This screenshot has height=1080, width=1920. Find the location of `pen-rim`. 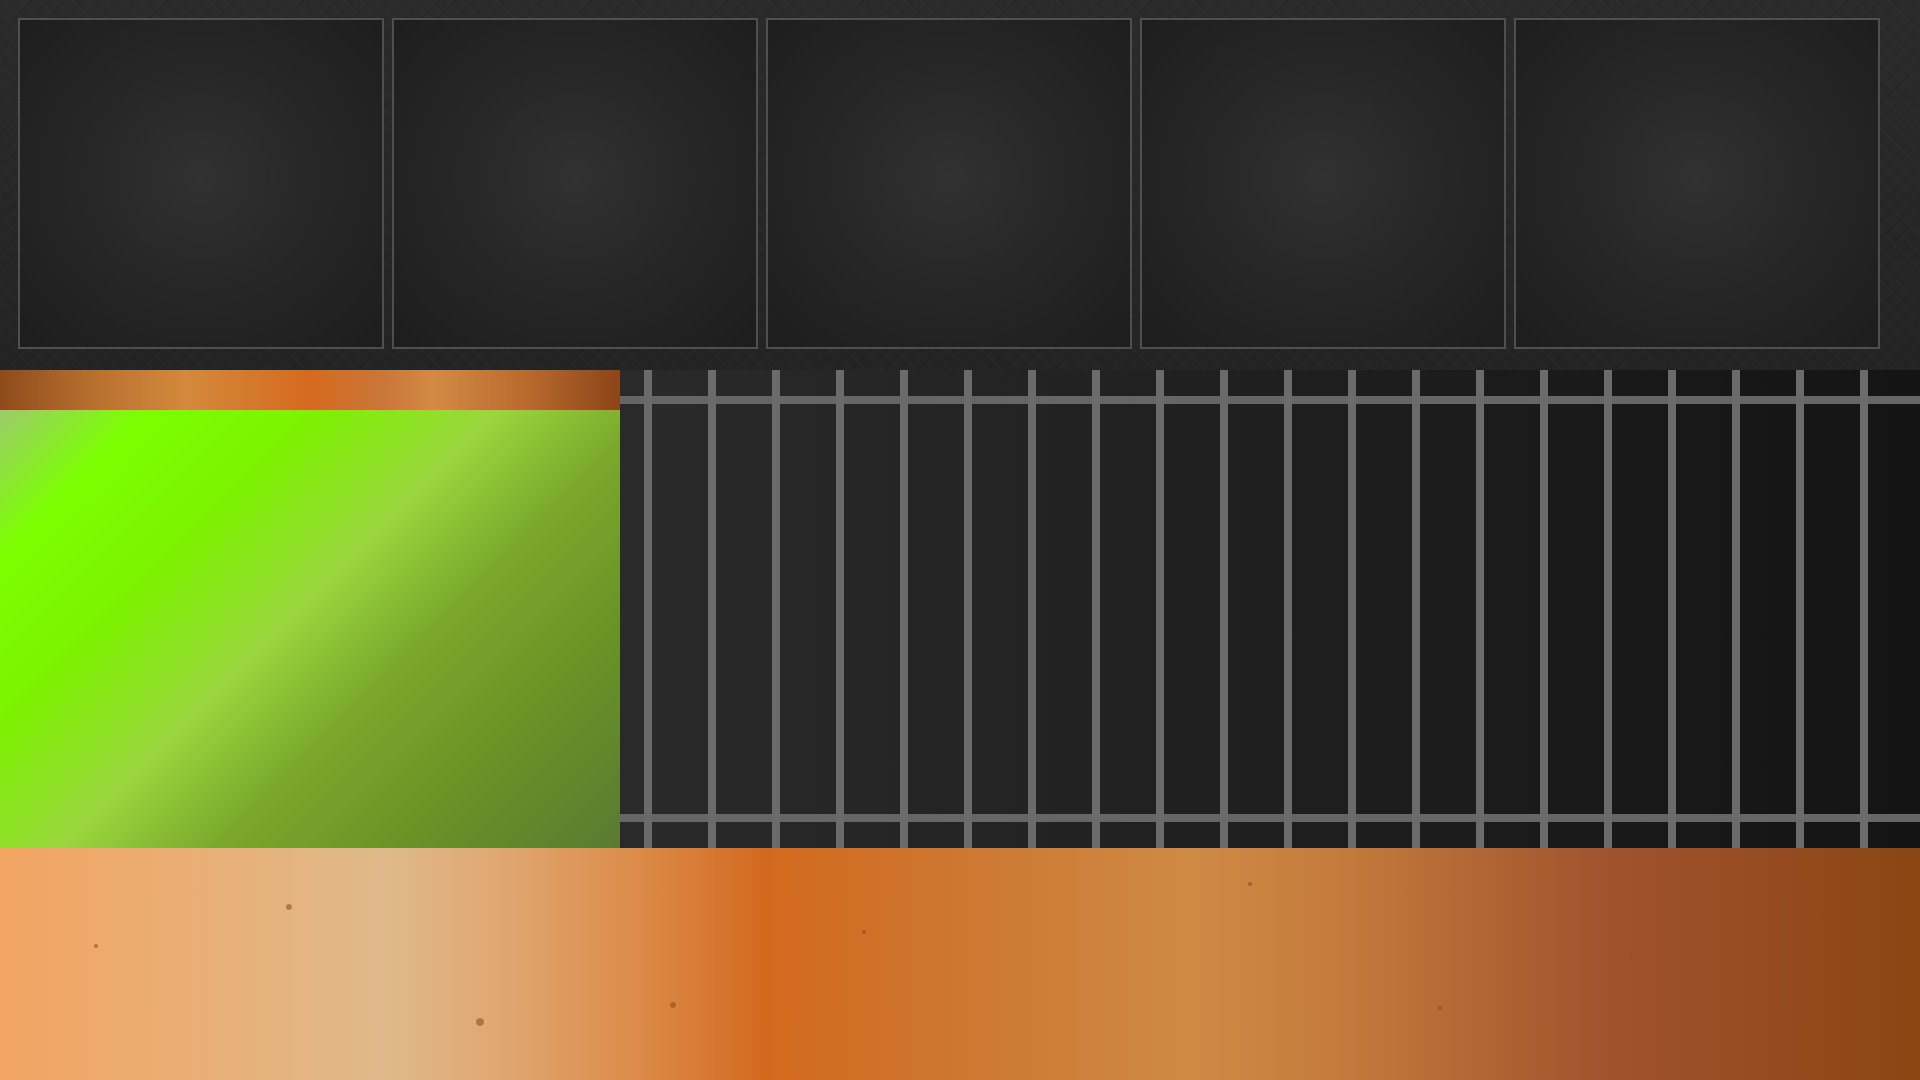

pen-rim is located at coordinates (310, 390).